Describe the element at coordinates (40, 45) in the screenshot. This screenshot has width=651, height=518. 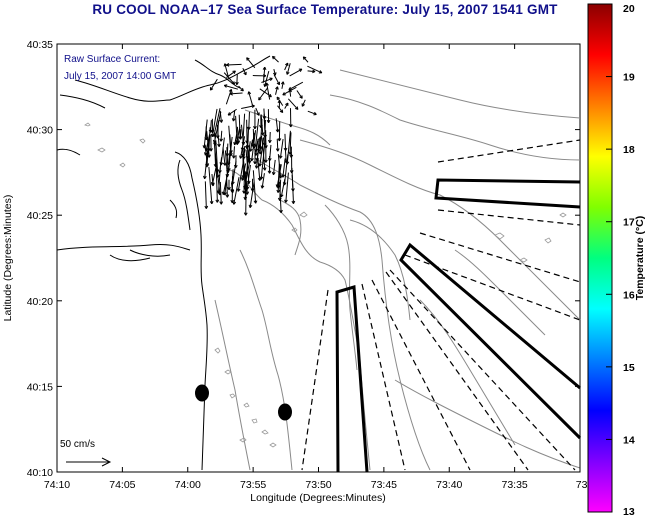
I see `y-tick-label: 40:35` at that location.